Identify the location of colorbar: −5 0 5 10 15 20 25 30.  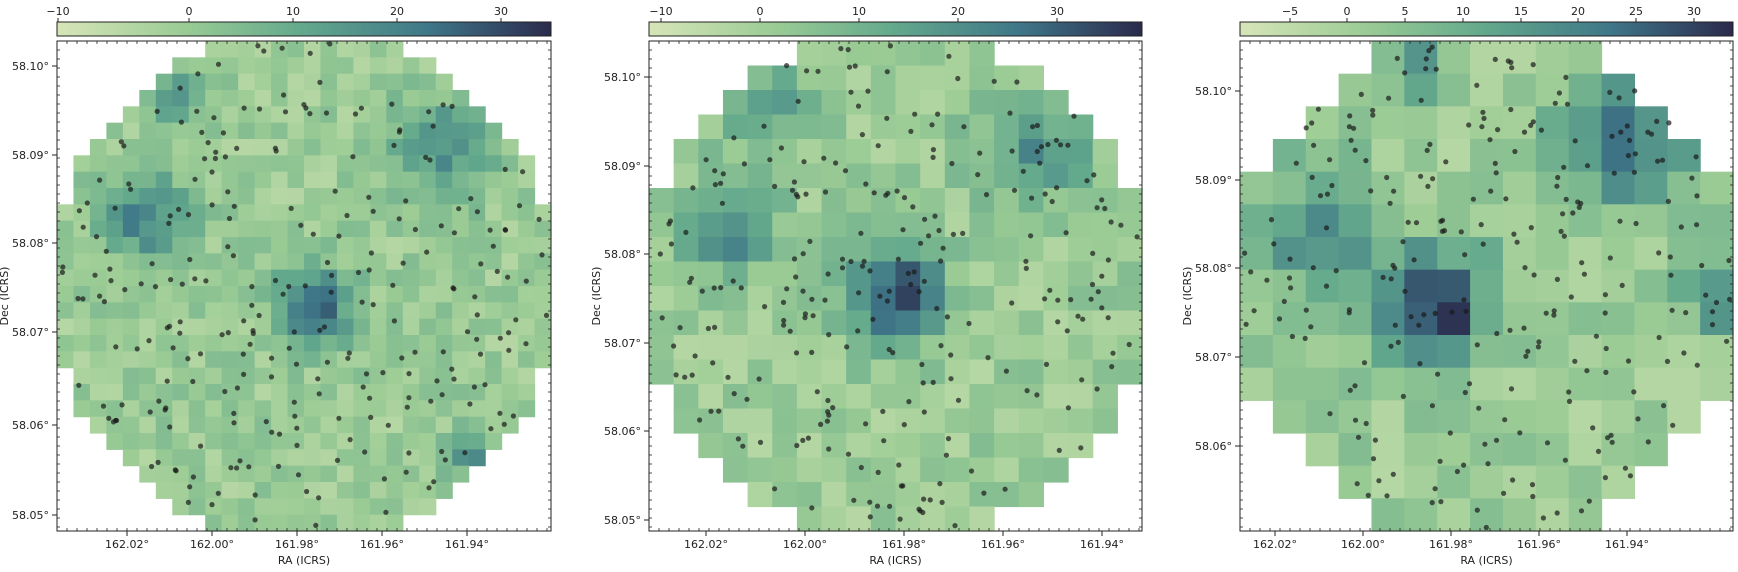
(1486, 21).